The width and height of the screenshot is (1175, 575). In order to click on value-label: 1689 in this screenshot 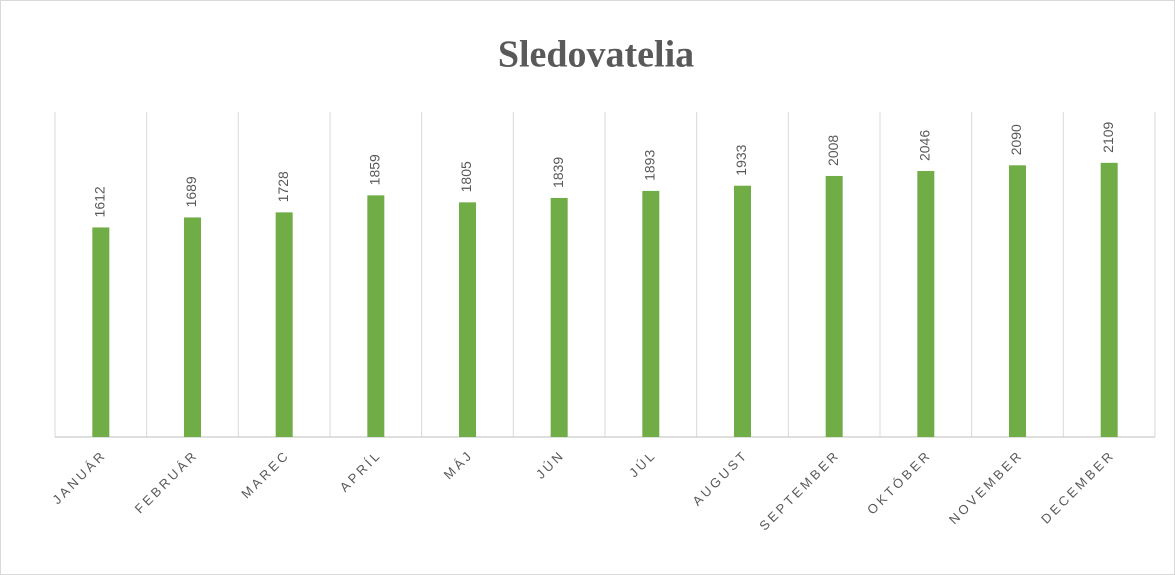, I will do `click(191, 191)`.